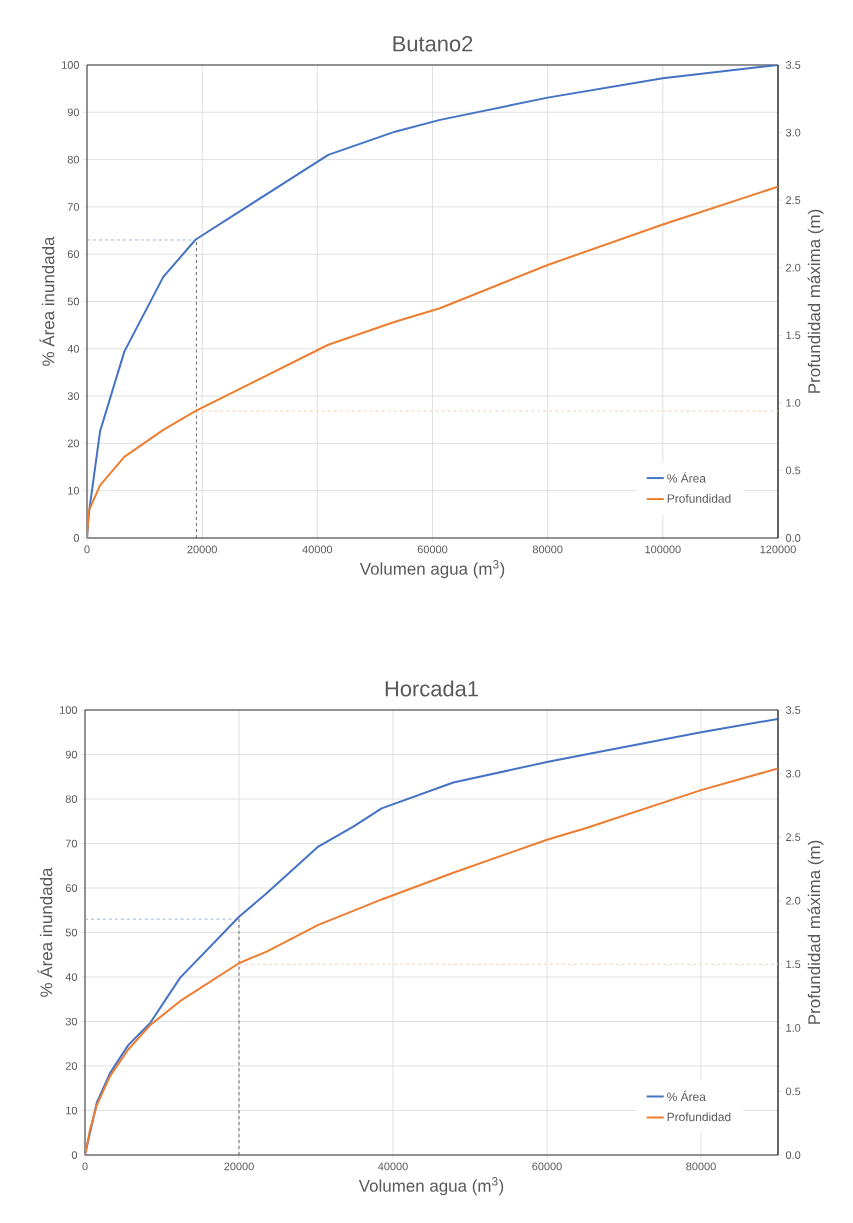  What do you see at coordinates (431, 688) in the screenshot?
I see `chart-title: Horcada1` at bounding box center [431, 688].